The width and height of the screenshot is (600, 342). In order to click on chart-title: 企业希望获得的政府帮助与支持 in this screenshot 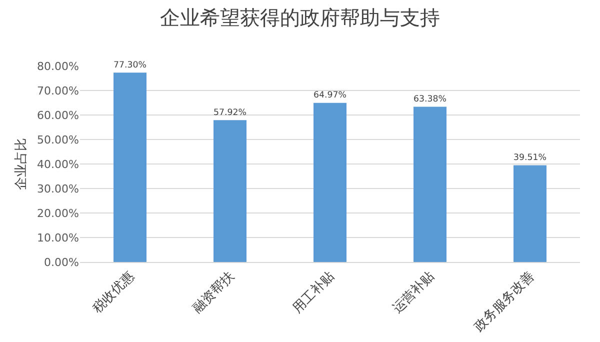, I will do `click(300, 17)`.